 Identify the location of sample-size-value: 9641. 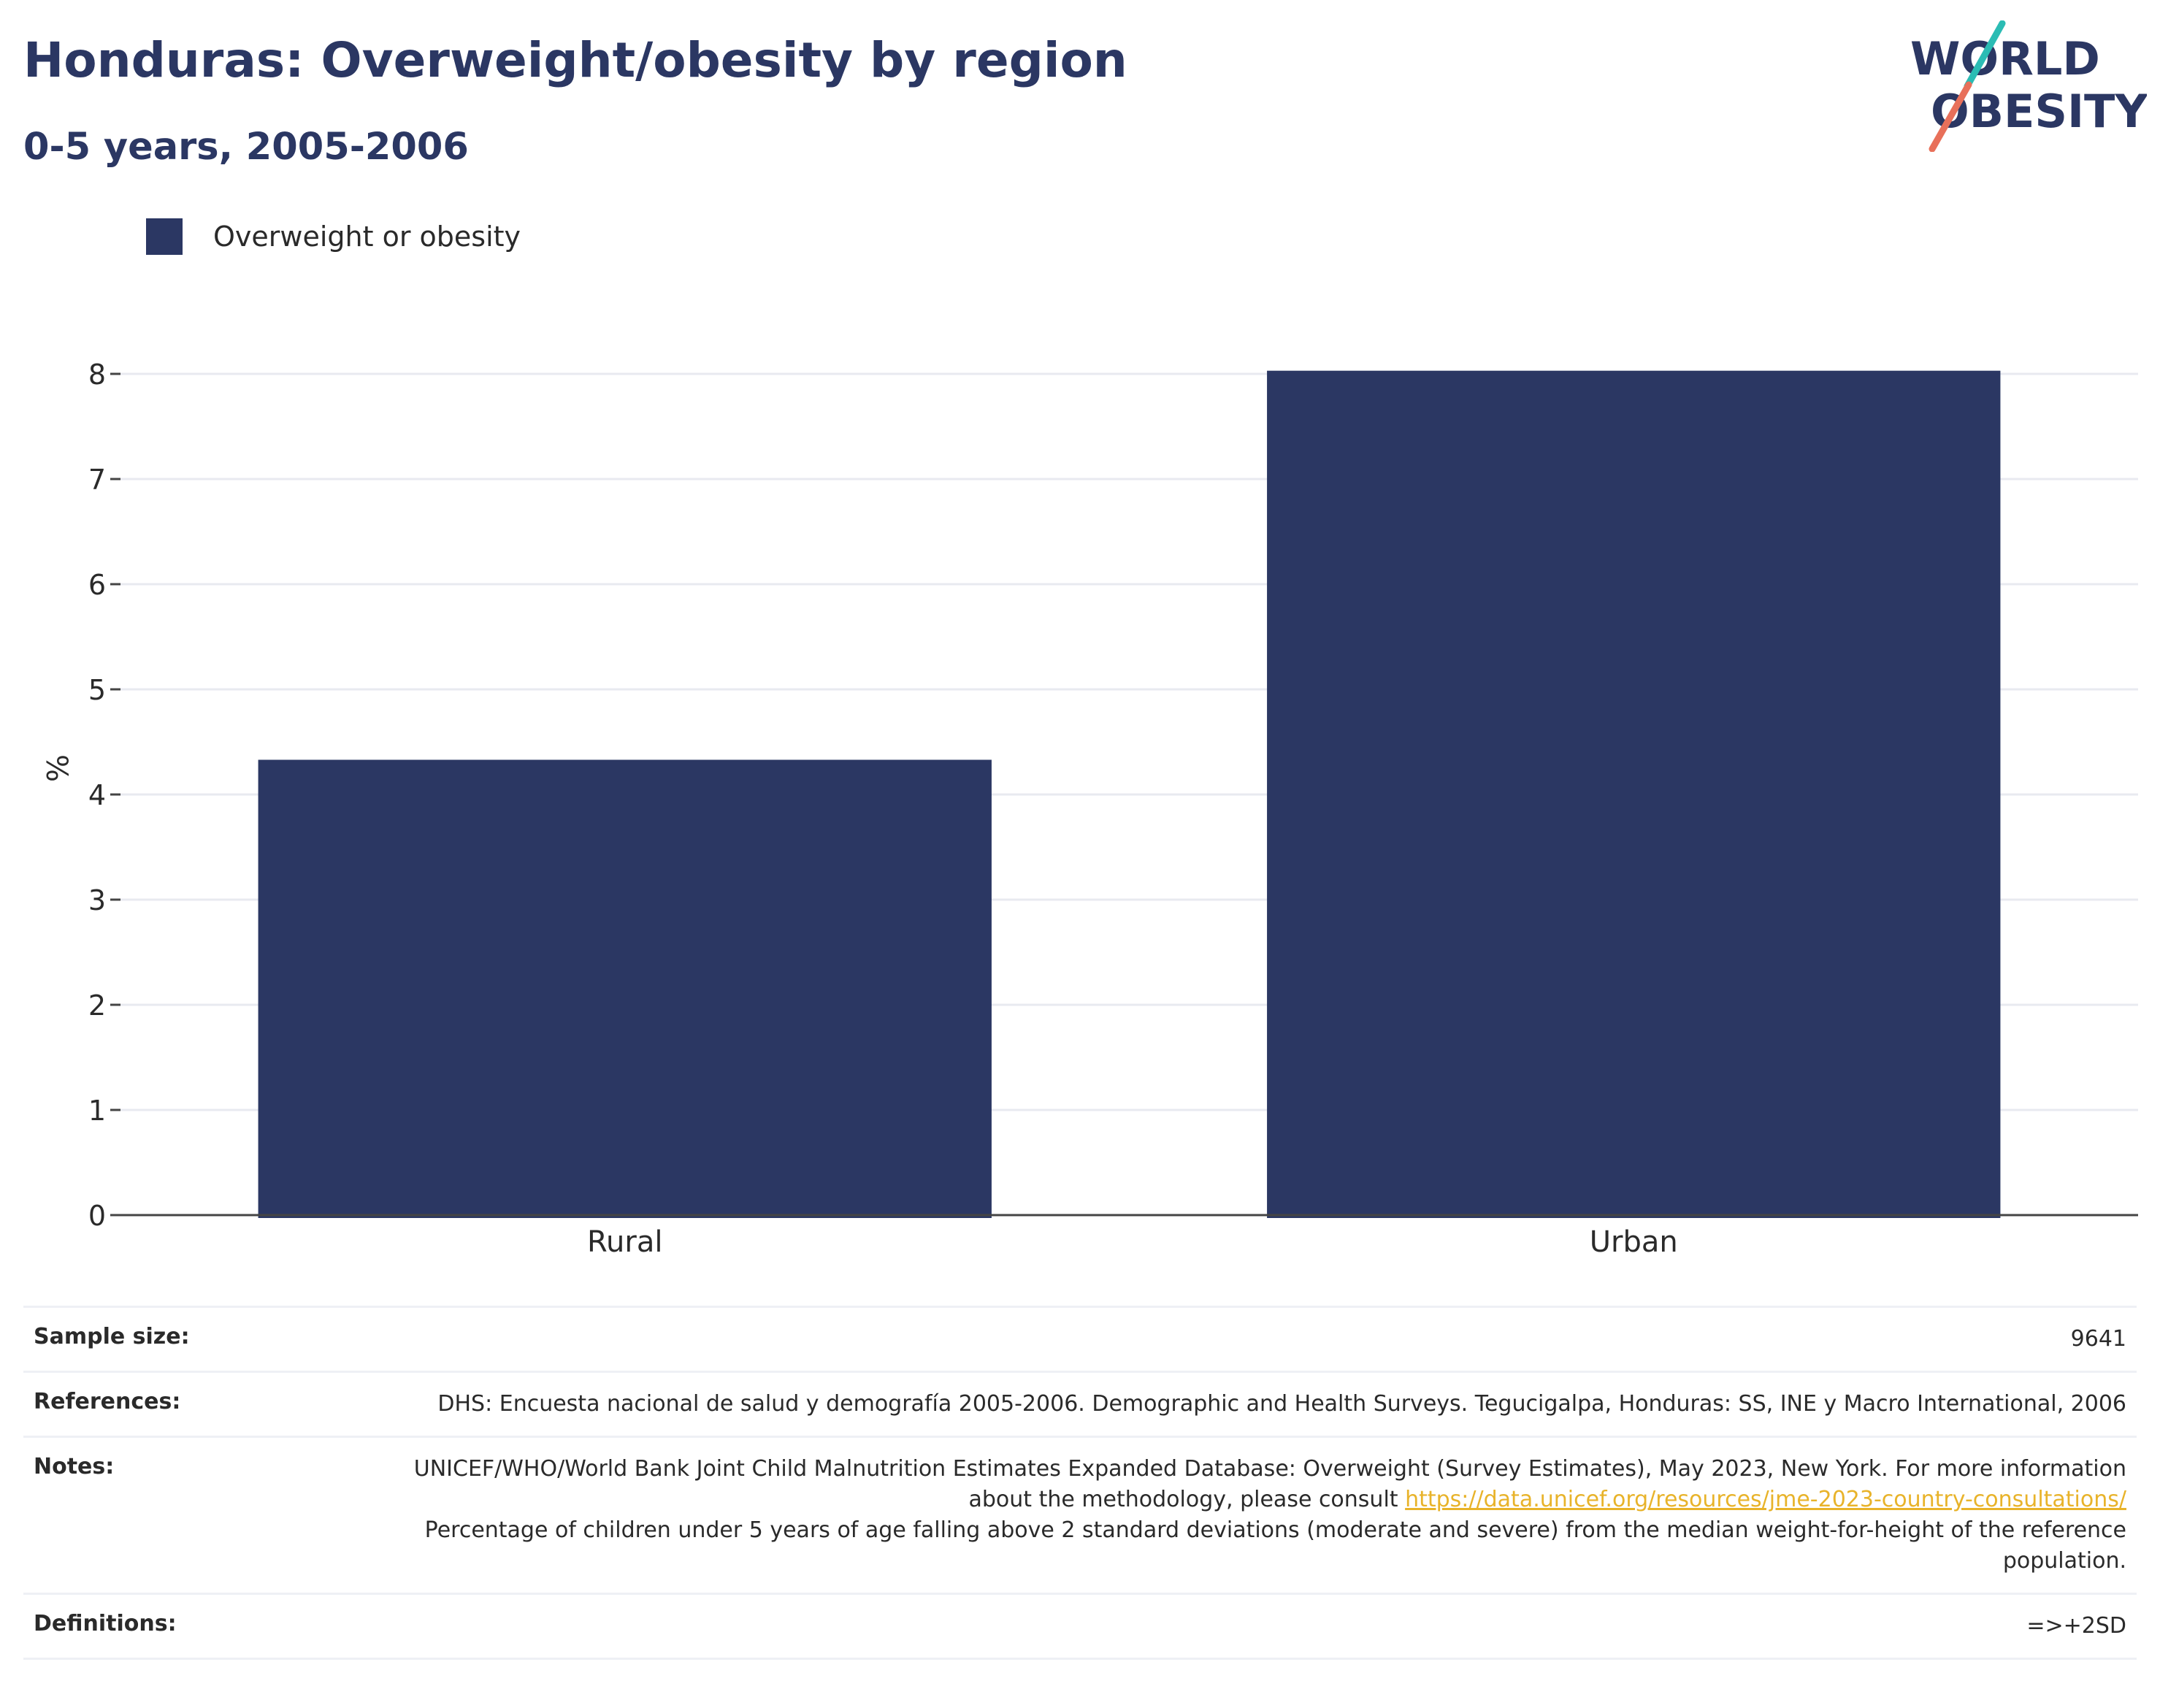
(2098, 1339).